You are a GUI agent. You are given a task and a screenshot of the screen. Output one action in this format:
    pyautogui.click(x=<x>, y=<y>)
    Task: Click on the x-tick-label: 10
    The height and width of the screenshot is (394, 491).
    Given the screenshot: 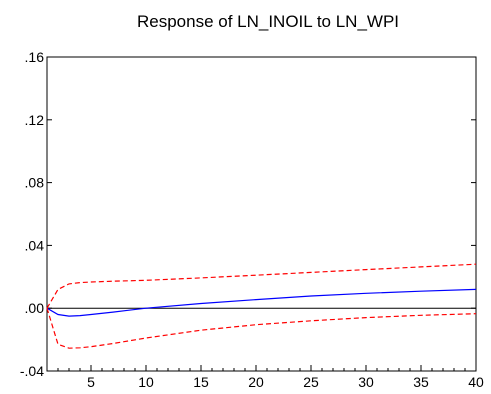 What is the action you would take?
    pyautogui.click(x=146, y=382)
    